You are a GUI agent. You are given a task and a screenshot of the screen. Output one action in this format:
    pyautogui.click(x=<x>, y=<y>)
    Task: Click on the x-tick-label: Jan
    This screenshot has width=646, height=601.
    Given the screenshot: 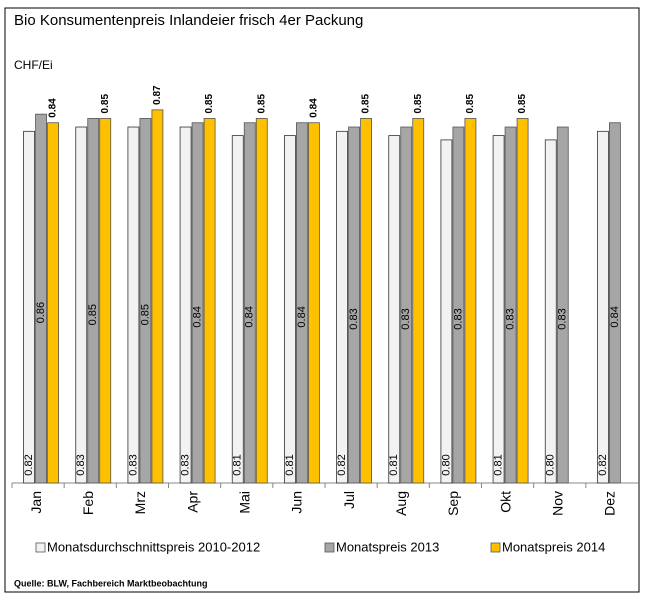 What is the action you would take?
    pyautogui.click(x=36, y=502)
    